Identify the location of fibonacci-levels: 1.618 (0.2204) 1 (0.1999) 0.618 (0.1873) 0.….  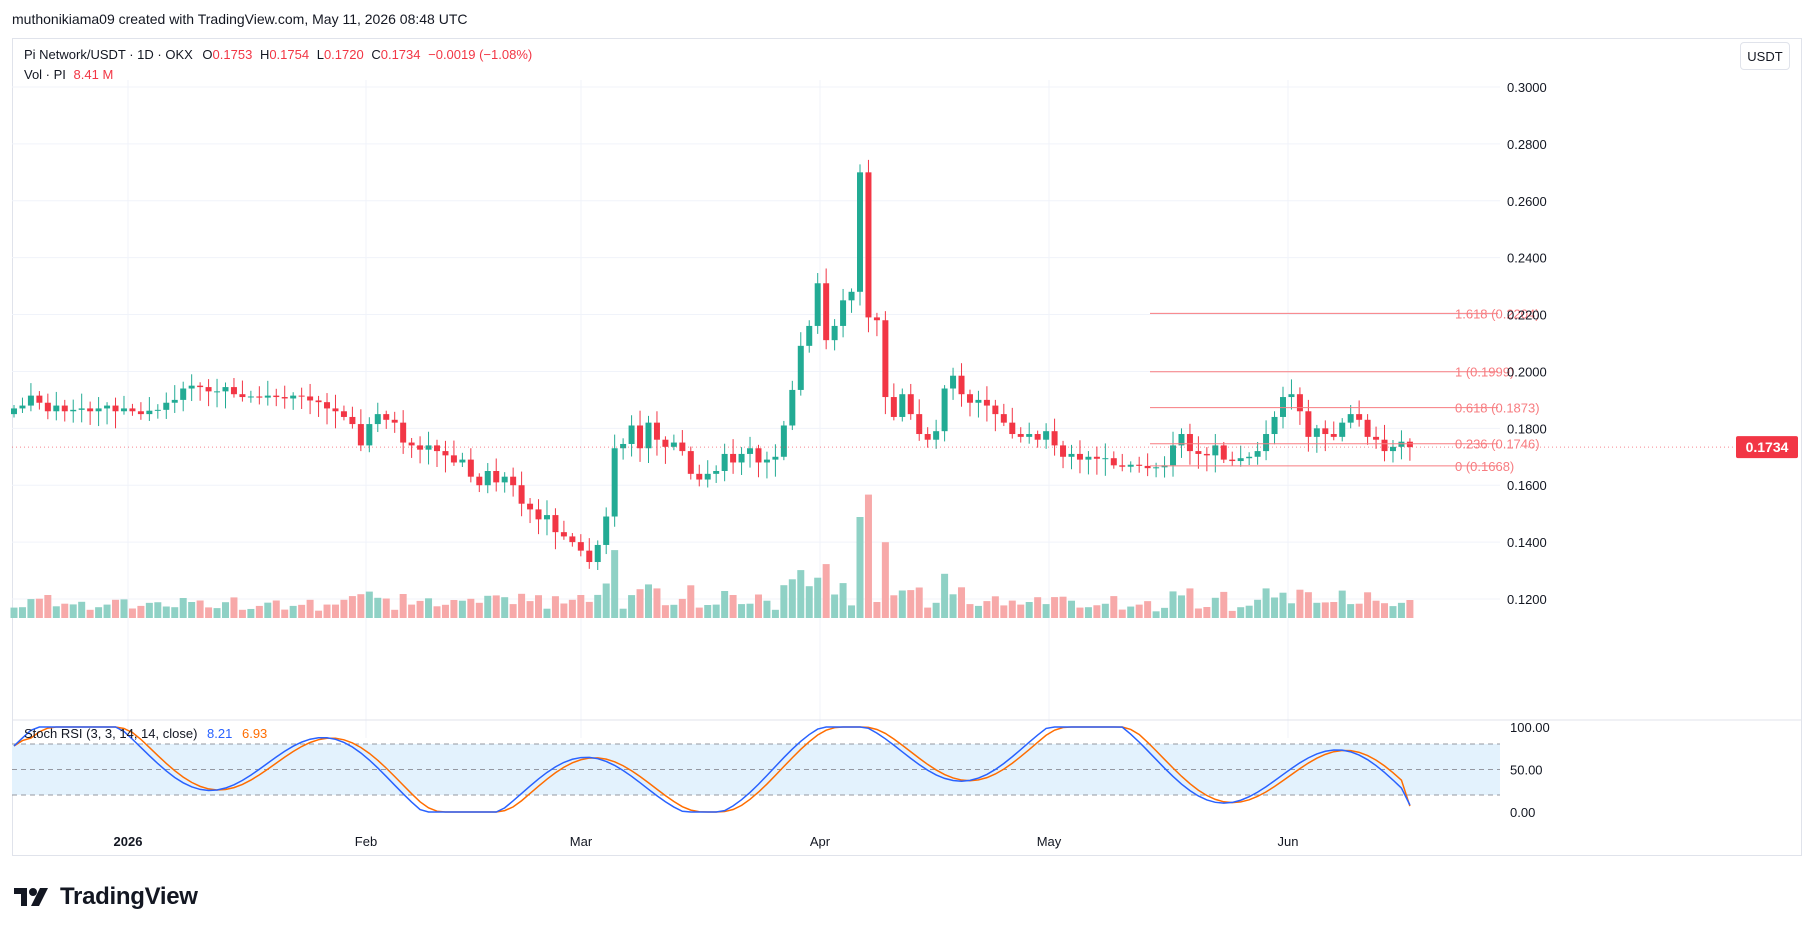
(1345, 390).